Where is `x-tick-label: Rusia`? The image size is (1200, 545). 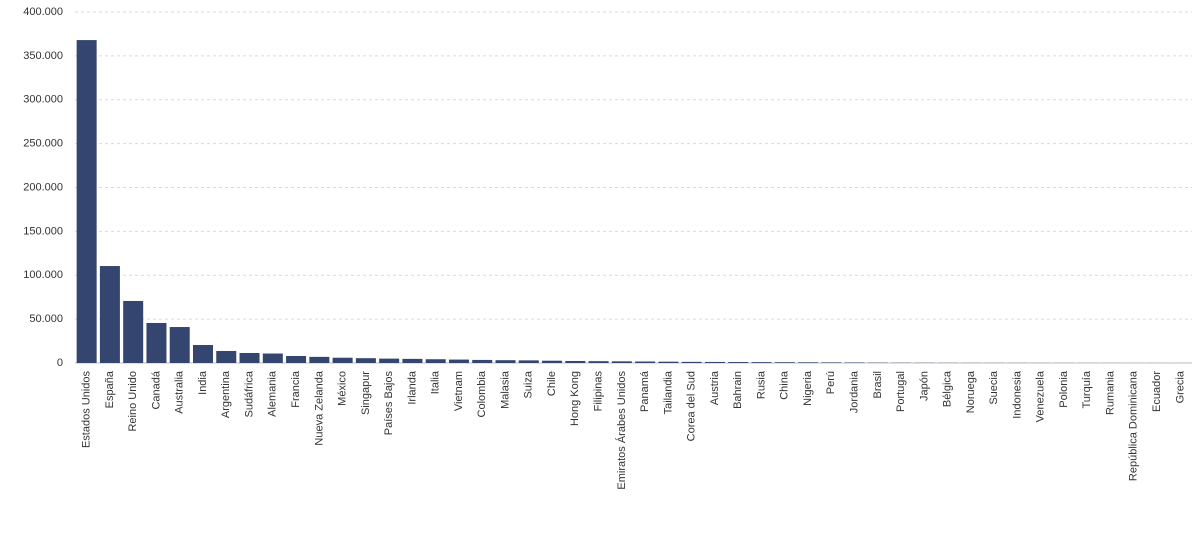 x-tick-label: Rusia is located at coordinates (761, 384).